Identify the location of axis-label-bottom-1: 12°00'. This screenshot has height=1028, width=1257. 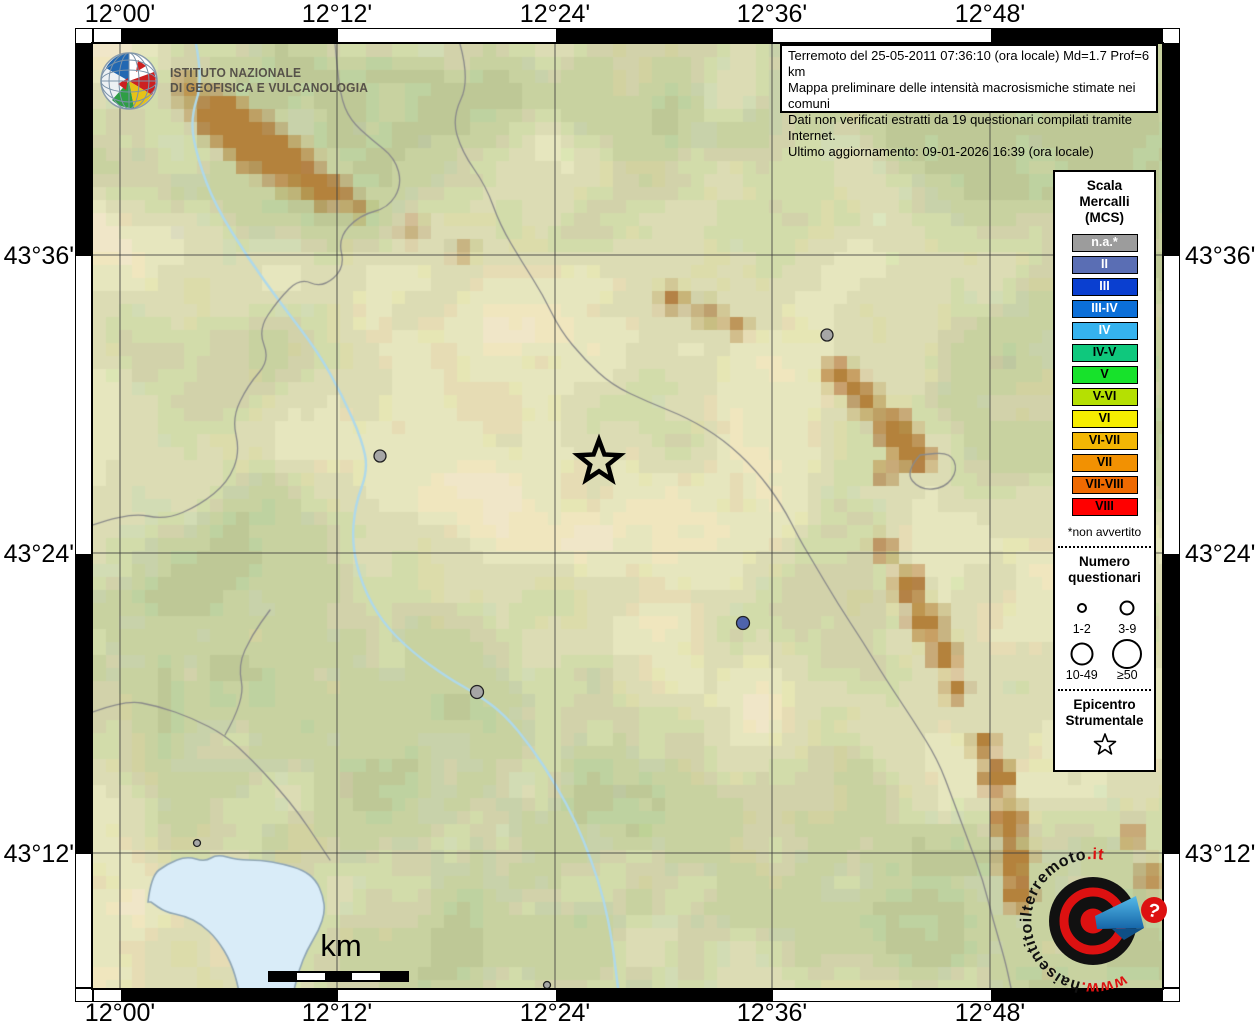
(120, 1013).